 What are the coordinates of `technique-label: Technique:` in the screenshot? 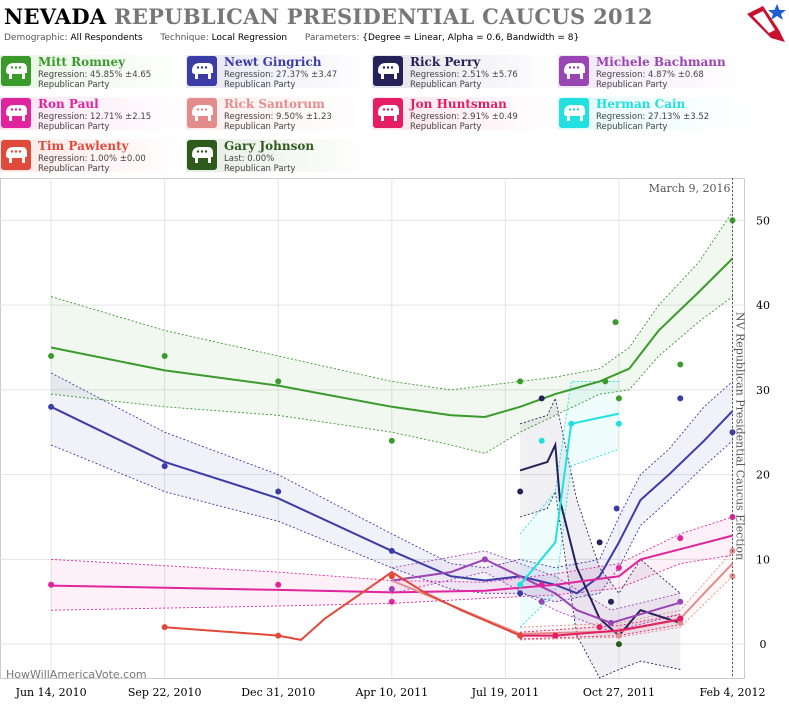 It's located at (184, 38).